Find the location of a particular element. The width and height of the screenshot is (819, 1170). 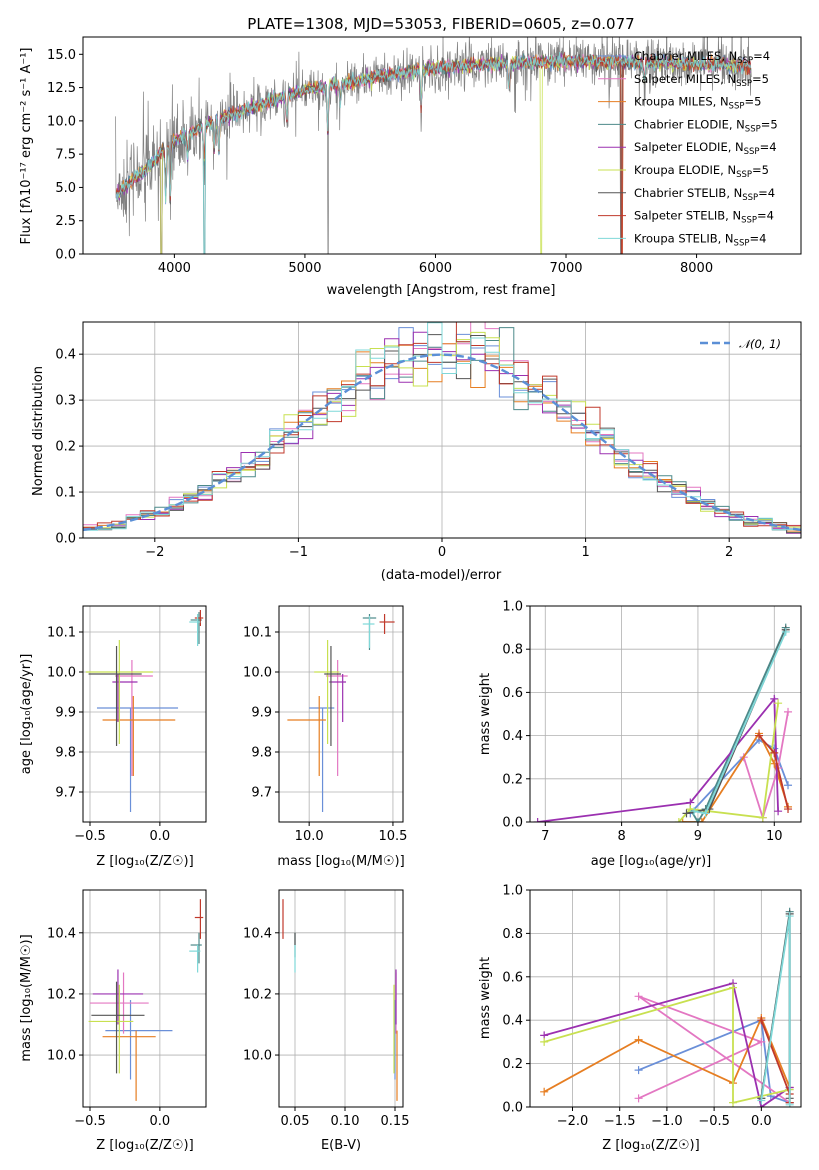

weight-vs-Z-grid is located at coordinates (665, 998).